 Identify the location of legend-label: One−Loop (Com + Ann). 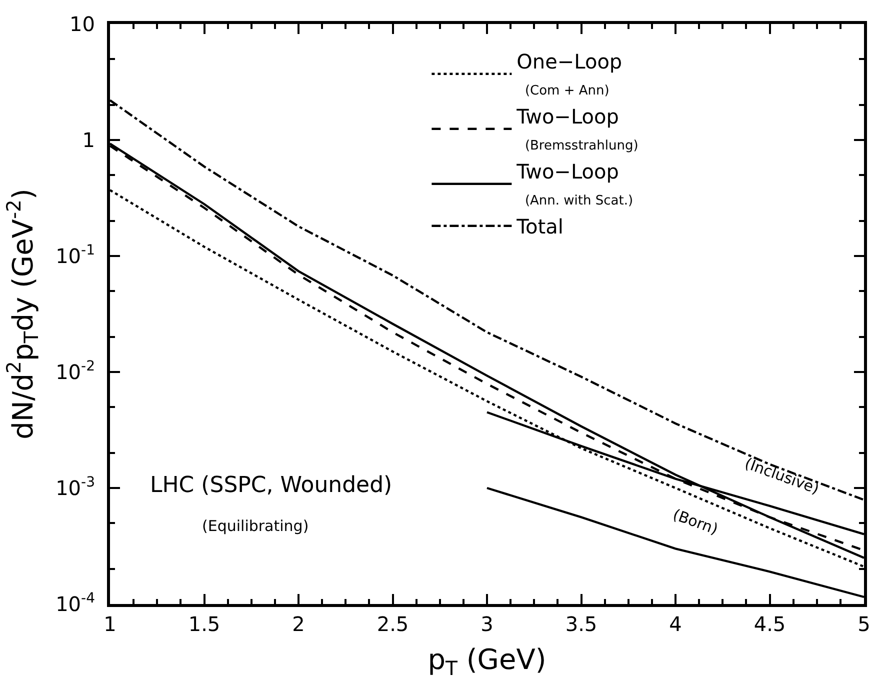
(569, 74).